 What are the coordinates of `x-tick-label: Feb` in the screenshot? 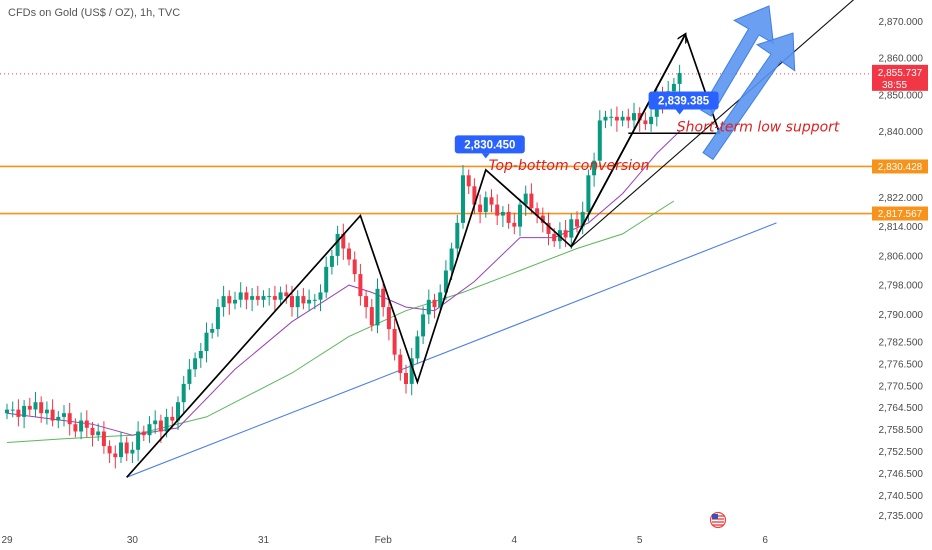 It's located at (384, 540).